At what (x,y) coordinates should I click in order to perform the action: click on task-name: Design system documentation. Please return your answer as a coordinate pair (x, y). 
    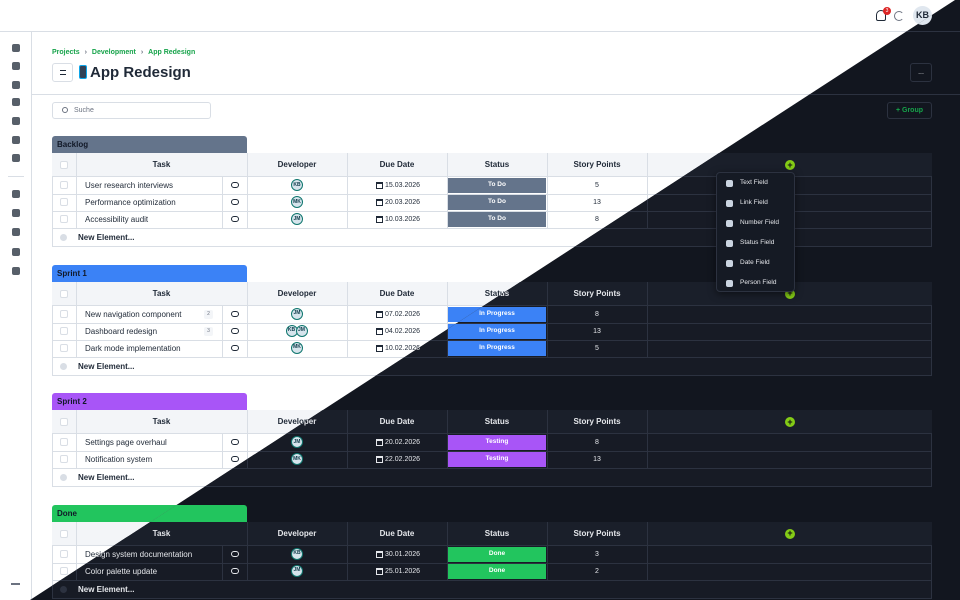
    Looking at the image, I should click on (139, 554).